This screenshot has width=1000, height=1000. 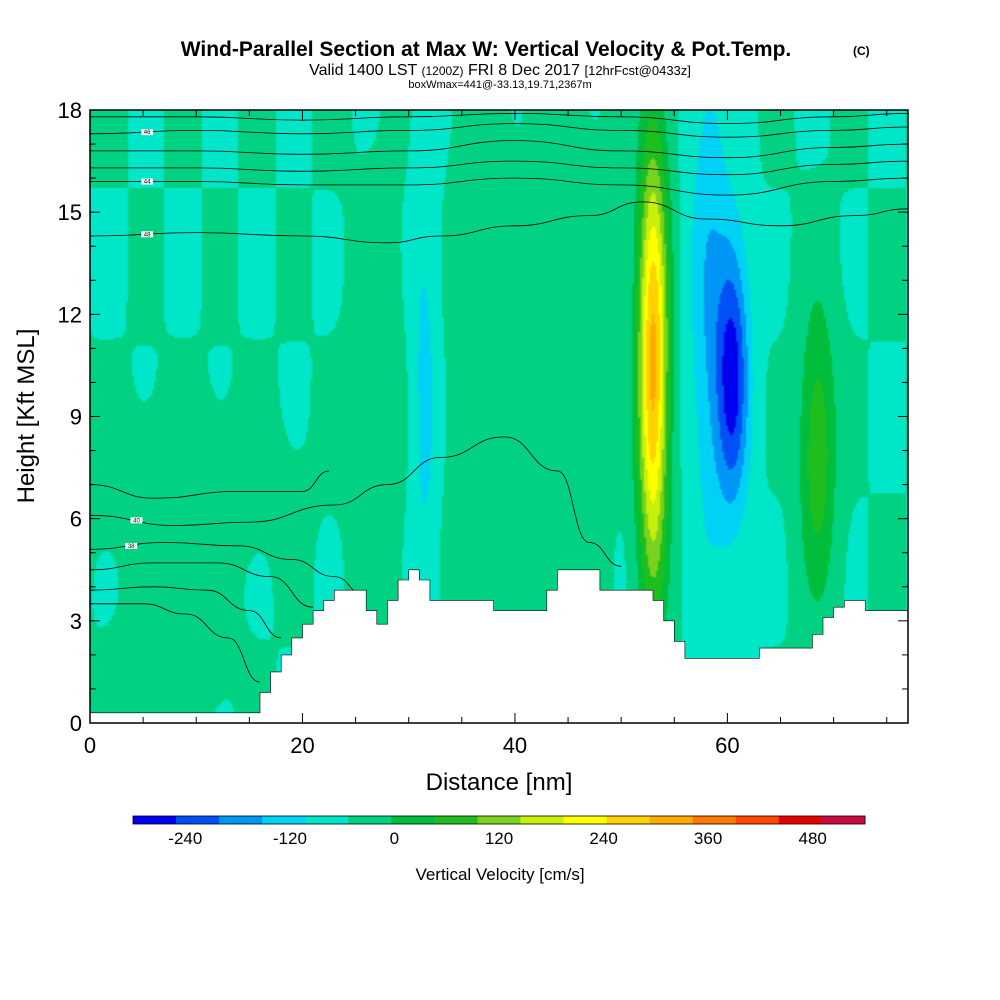 I want to click on colorbar-tick-label: 360, so click(x=708, y=838).